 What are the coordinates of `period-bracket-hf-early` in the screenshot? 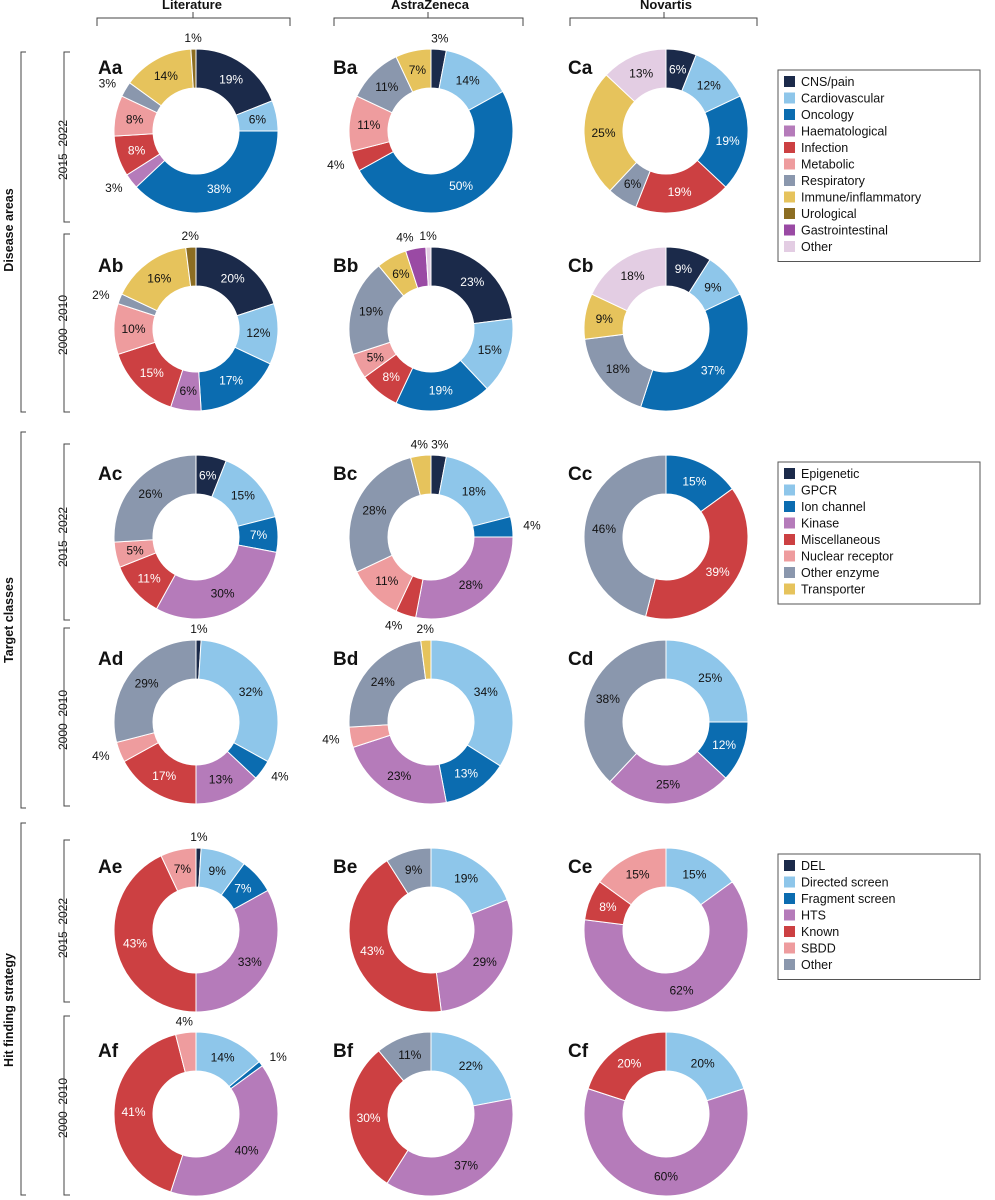 It's located at (66, 1105).